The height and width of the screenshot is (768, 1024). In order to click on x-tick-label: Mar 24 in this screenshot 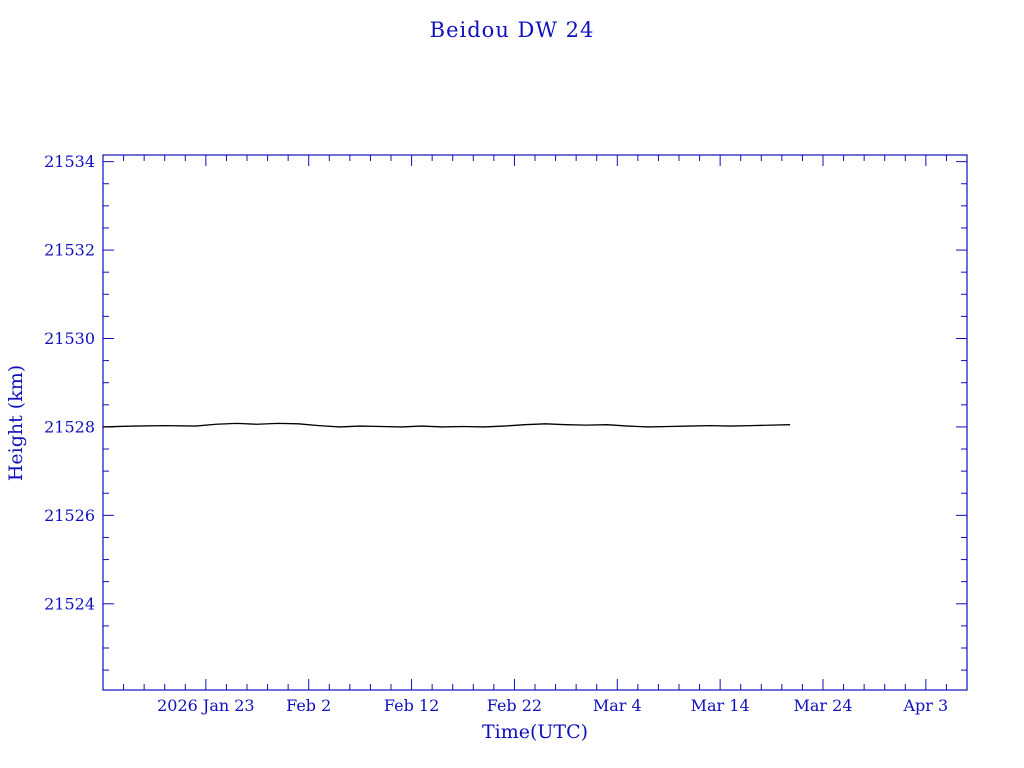, I will do `click(822, 705)`.